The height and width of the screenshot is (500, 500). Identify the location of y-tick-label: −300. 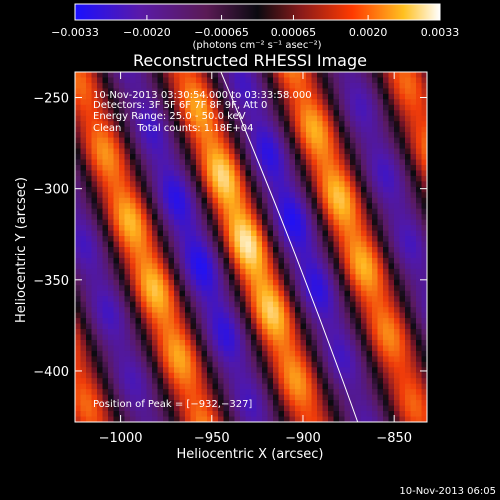
(51, 190).